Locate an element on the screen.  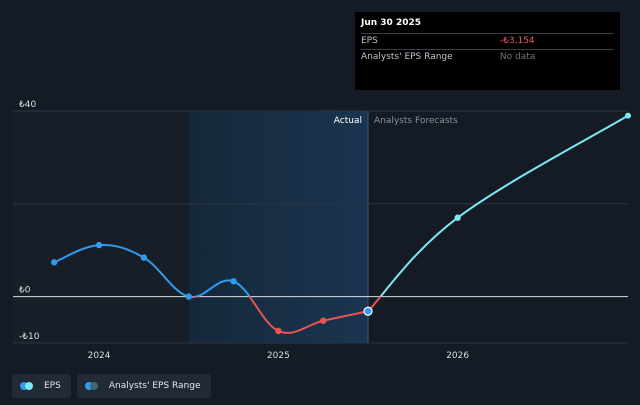
legend: EPS Analysts' EPS Range is located at coordinates (111, 386).